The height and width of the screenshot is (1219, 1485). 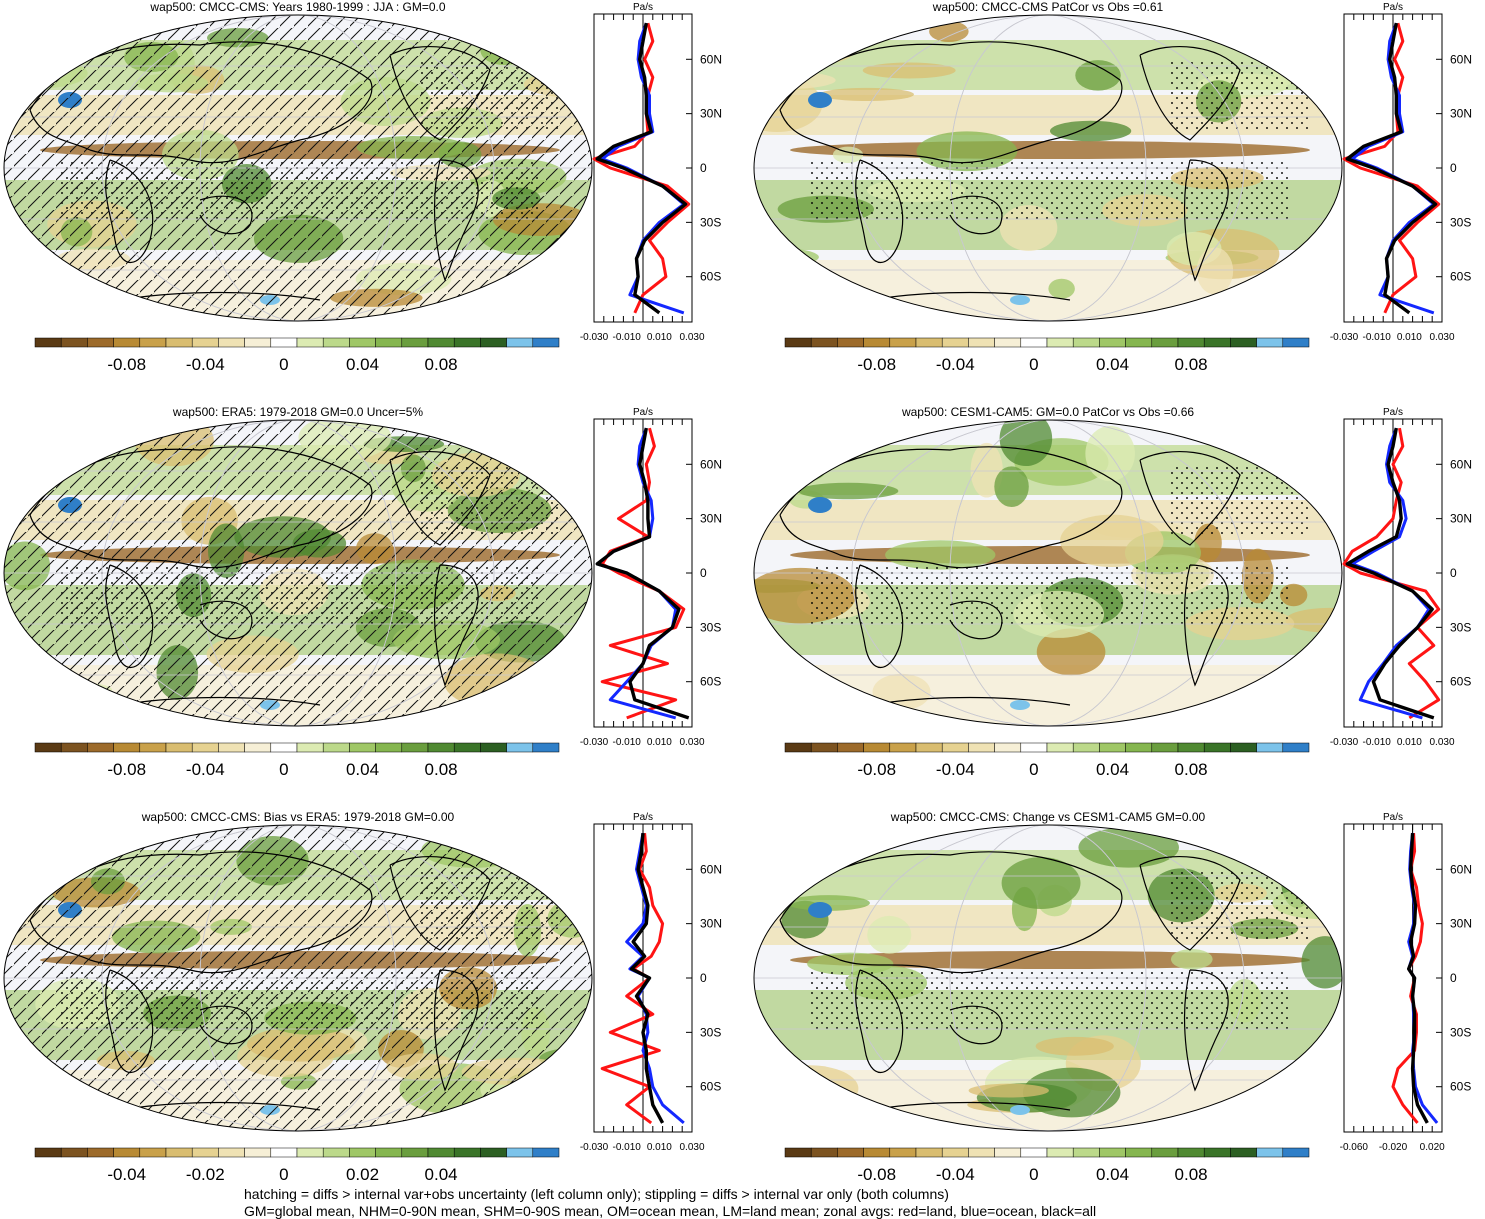 What do you see at coordinates (362, 364) in the screenshot?
I see `colorbar-tick-label: 0.04` at bounding box center [362, 364].